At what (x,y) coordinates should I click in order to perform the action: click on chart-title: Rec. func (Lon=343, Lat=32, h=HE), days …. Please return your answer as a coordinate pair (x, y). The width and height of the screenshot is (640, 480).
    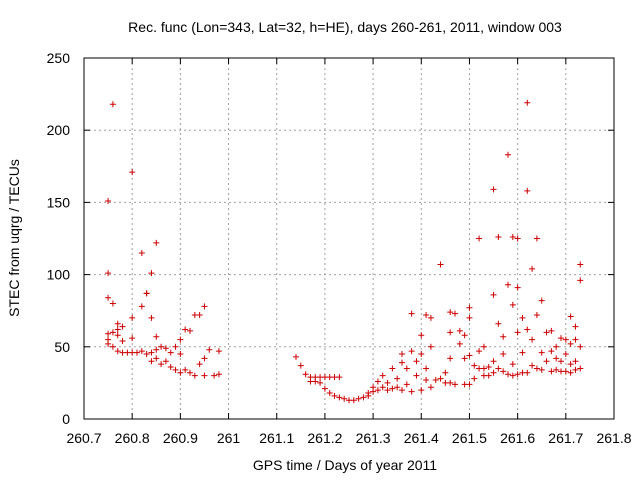
    Looking at the image, I should click on (345, 27).